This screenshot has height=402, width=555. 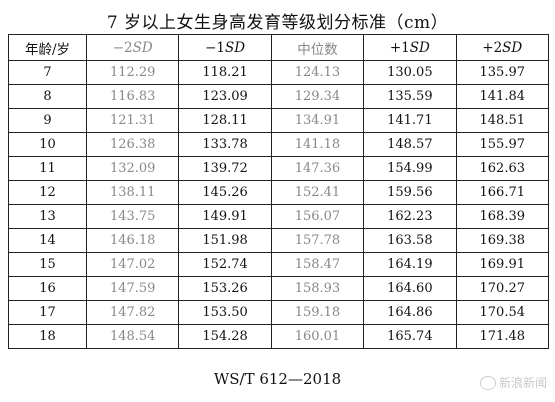 I want to click on age-cell: 13, so click(x=47, y=216).